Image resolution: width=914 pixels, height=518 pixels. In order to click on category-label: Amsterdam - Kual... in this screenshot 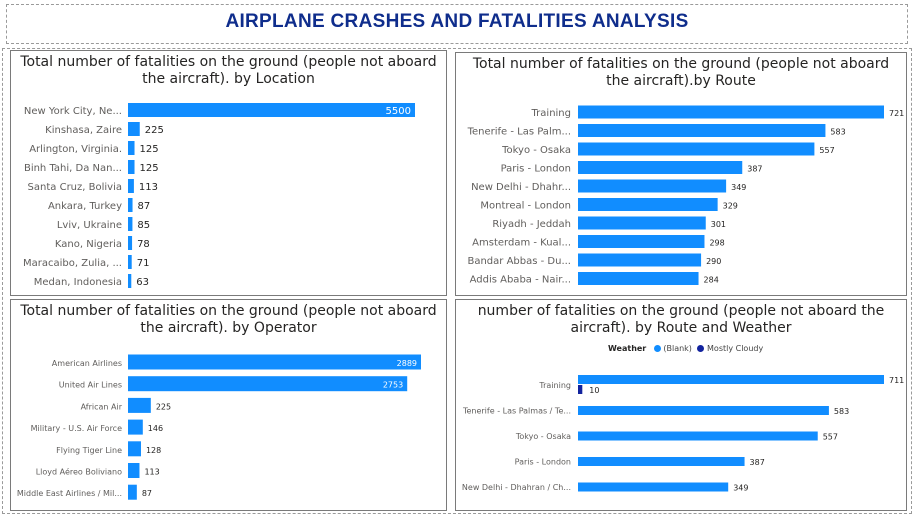, I will do `click(521, 243)`.